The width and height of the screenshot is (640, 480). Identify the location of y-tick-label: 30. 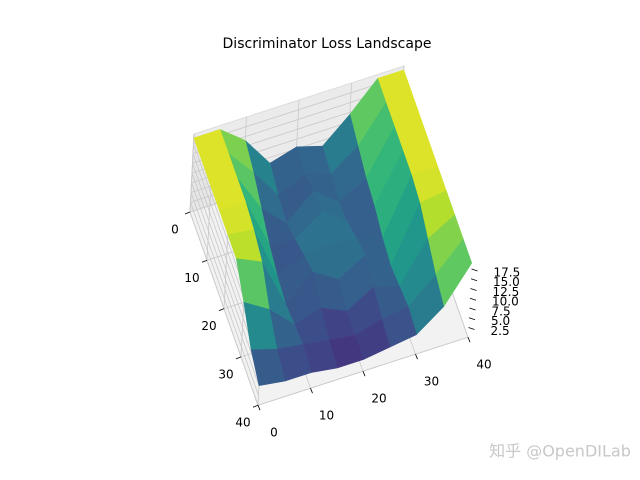
(431, 382).